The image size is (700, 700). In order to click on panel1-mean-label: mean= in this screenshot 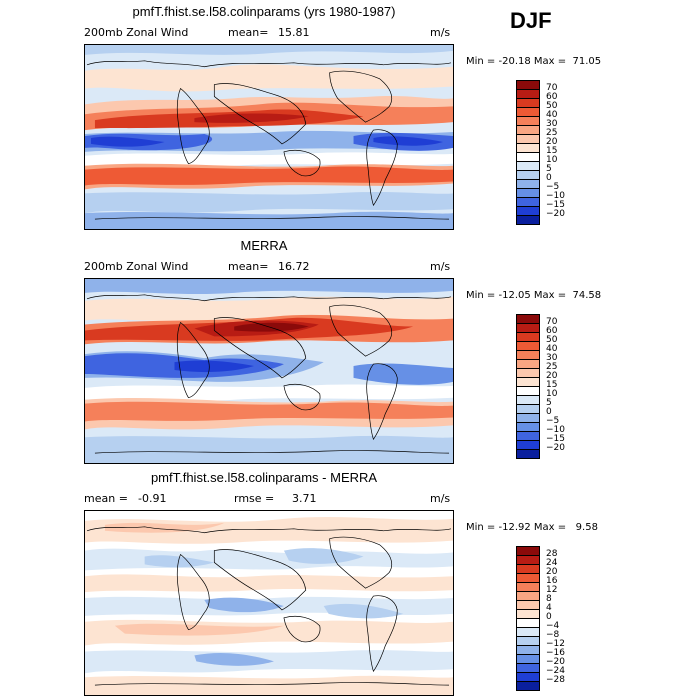, I will do `click(248, 32)`.